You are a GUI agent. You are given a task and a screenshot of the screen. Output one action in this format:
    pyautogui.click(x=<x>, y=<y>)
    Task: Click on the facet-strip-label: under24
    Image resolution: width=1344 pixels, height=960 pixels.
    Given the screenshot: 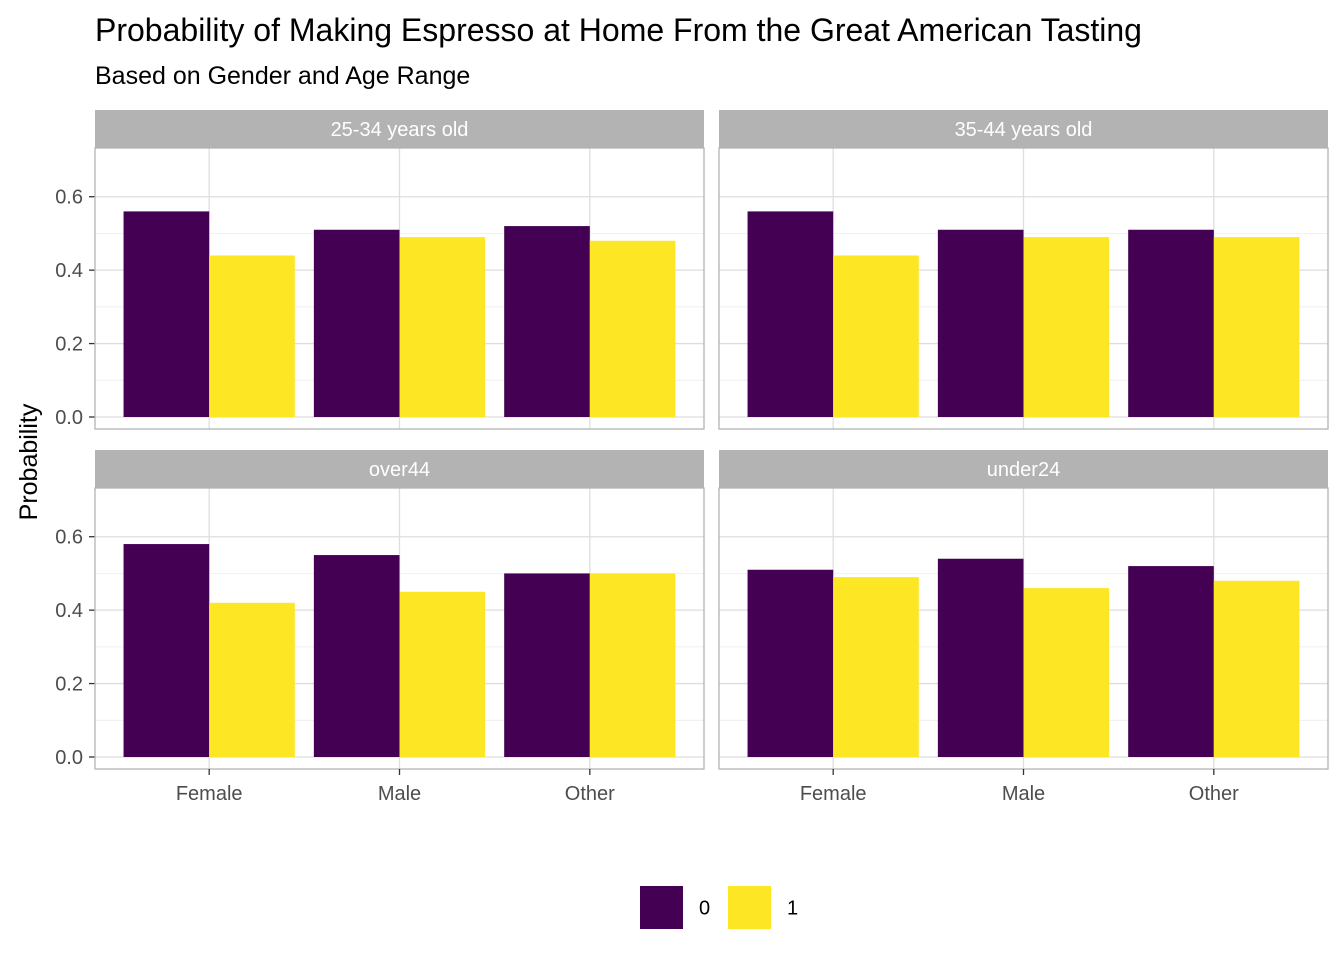 What is the action you would take?
    pyautogui.click(x=1023, y=470)
    